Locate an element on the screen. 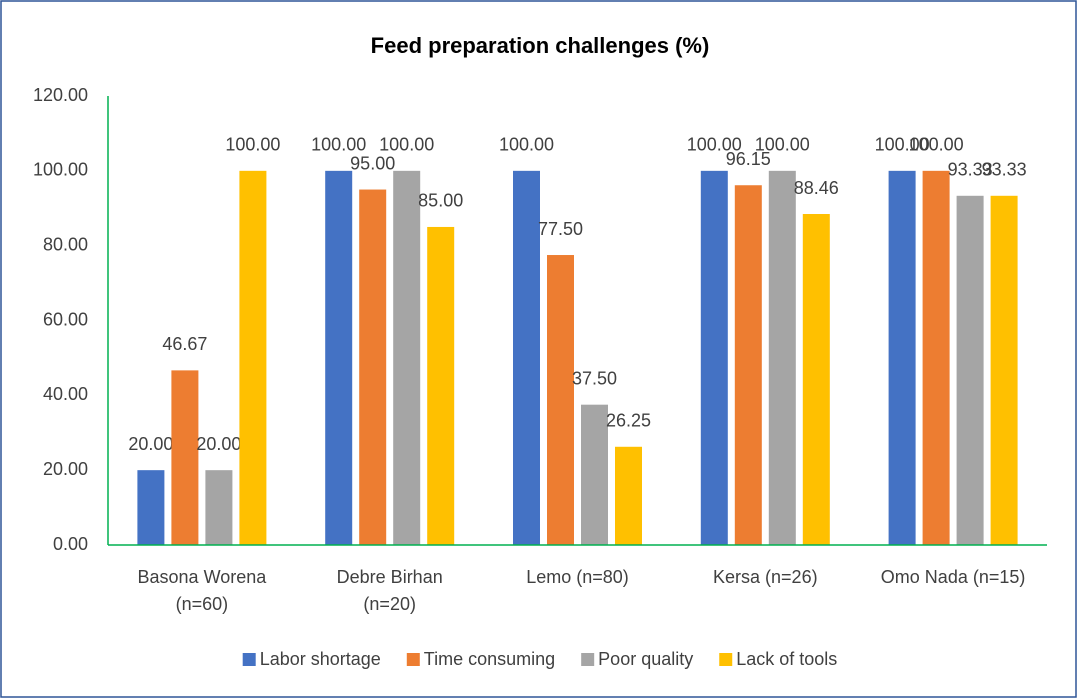 This screenshot has height=698, width=1077. chart-title: Feed preparation challenges (%) is located at coordinates (540, 45).